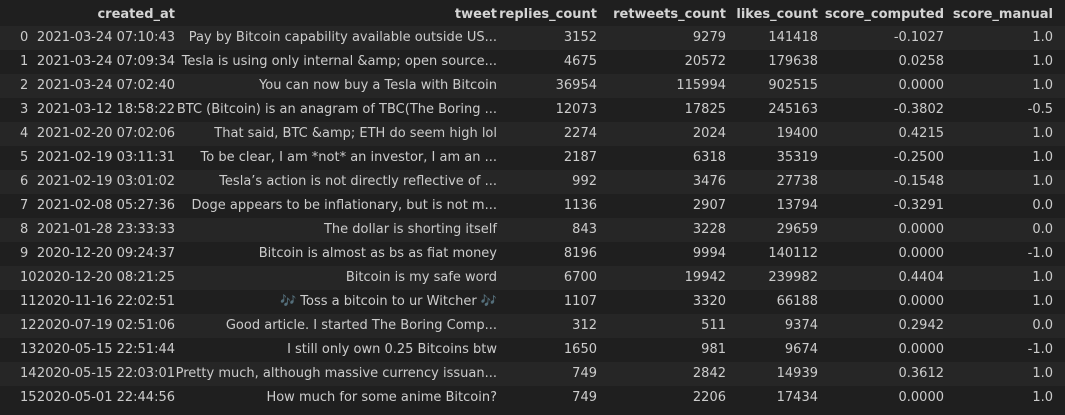  Describe the element at coordinates (475, 14) in the screenshot. I see `column-header: tweet` at that location.